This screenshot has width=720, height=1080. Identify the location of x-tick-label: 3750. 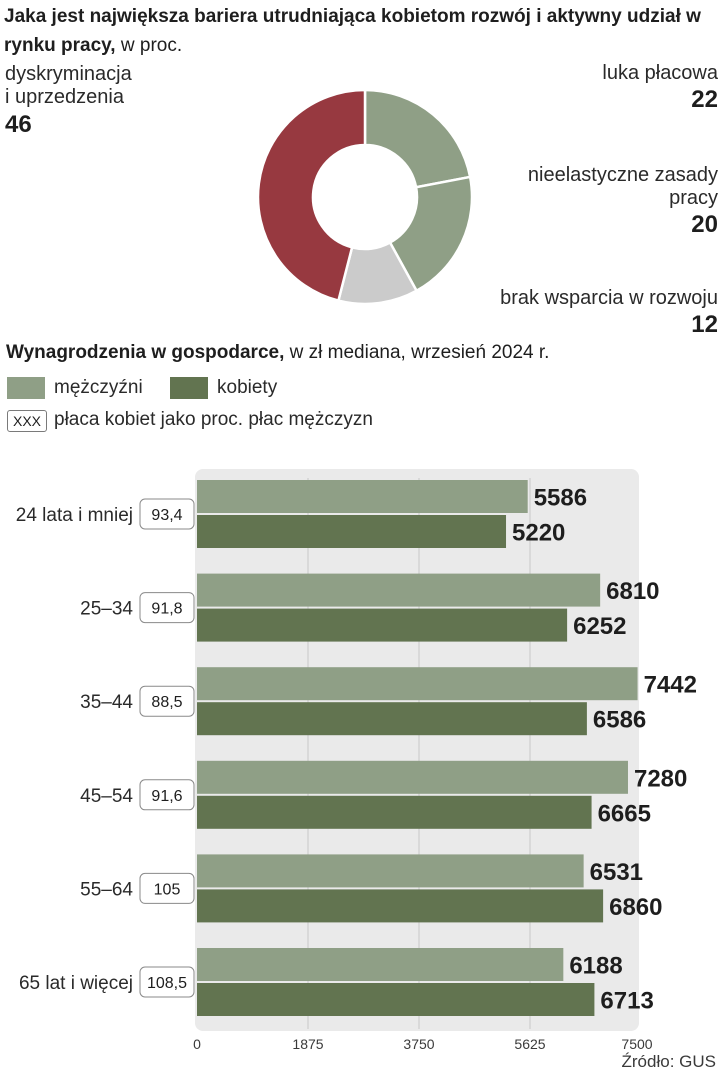
(418, 1044).